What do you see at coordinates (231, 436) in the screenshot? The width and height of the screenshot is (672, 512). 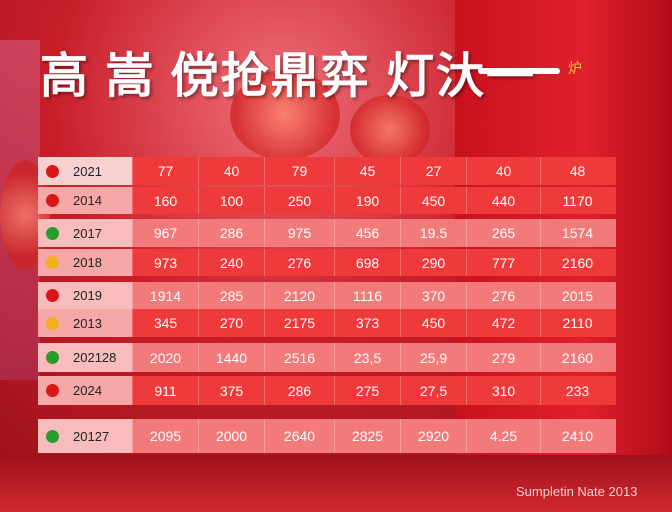 I see `table-cell: 2000` at bounding box center [231, 436].